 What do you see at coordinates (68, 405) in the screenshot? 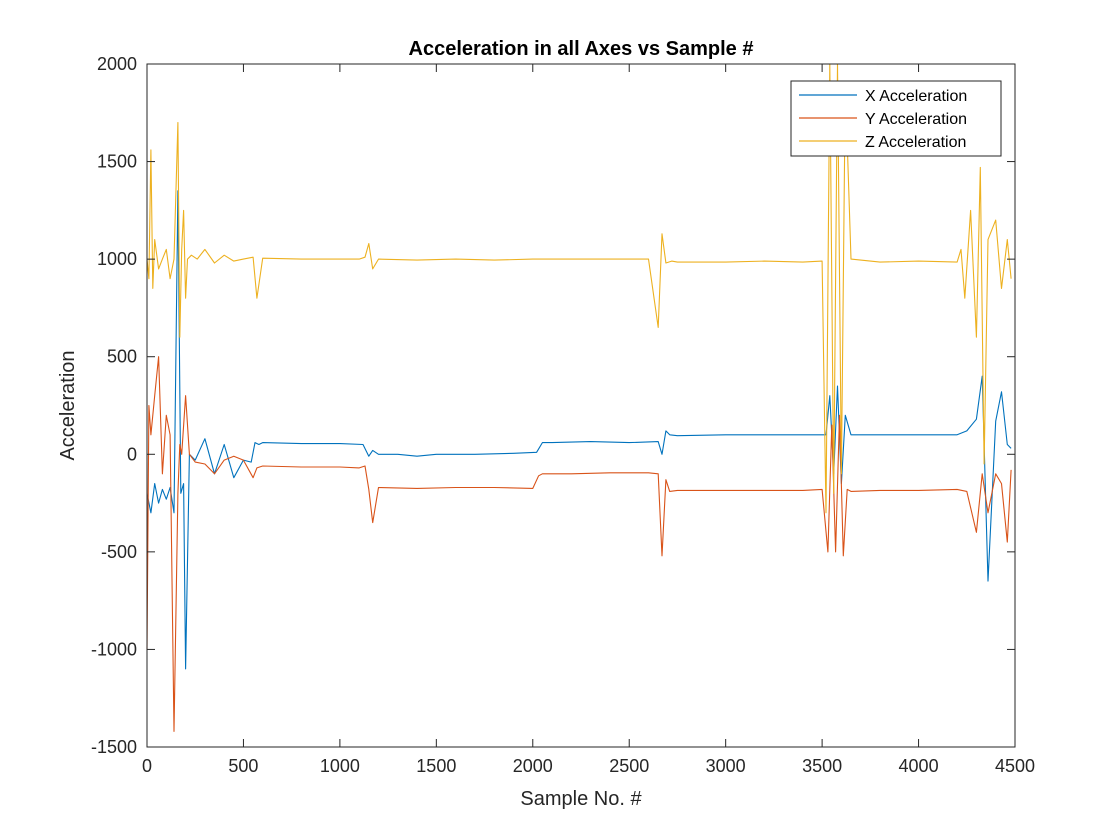
I see `y-axis-title: Acceleration` at bounding box center [68, 405].